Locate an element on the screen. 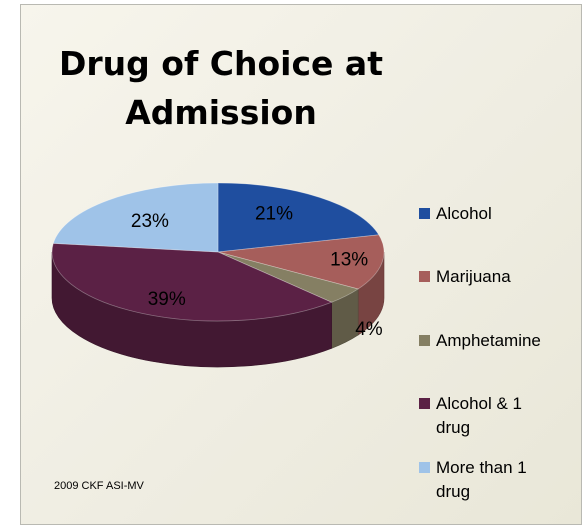 Image resolution: width=586 pixels, height=529 pixels. data-label-3: 39% is located at coordinates (167, 299).